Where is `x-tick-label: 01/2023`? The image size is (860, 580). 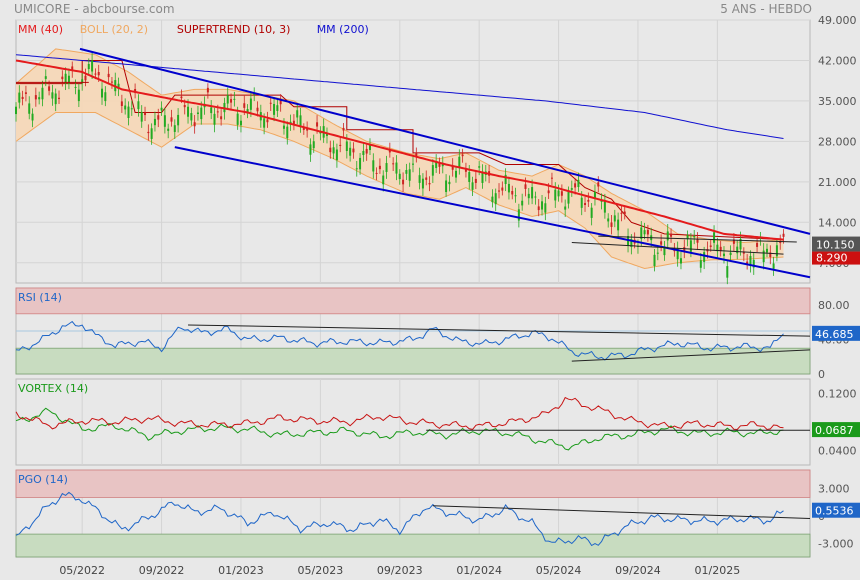 x-tick-label: 01/2023 is located at coordinates (241, 570).